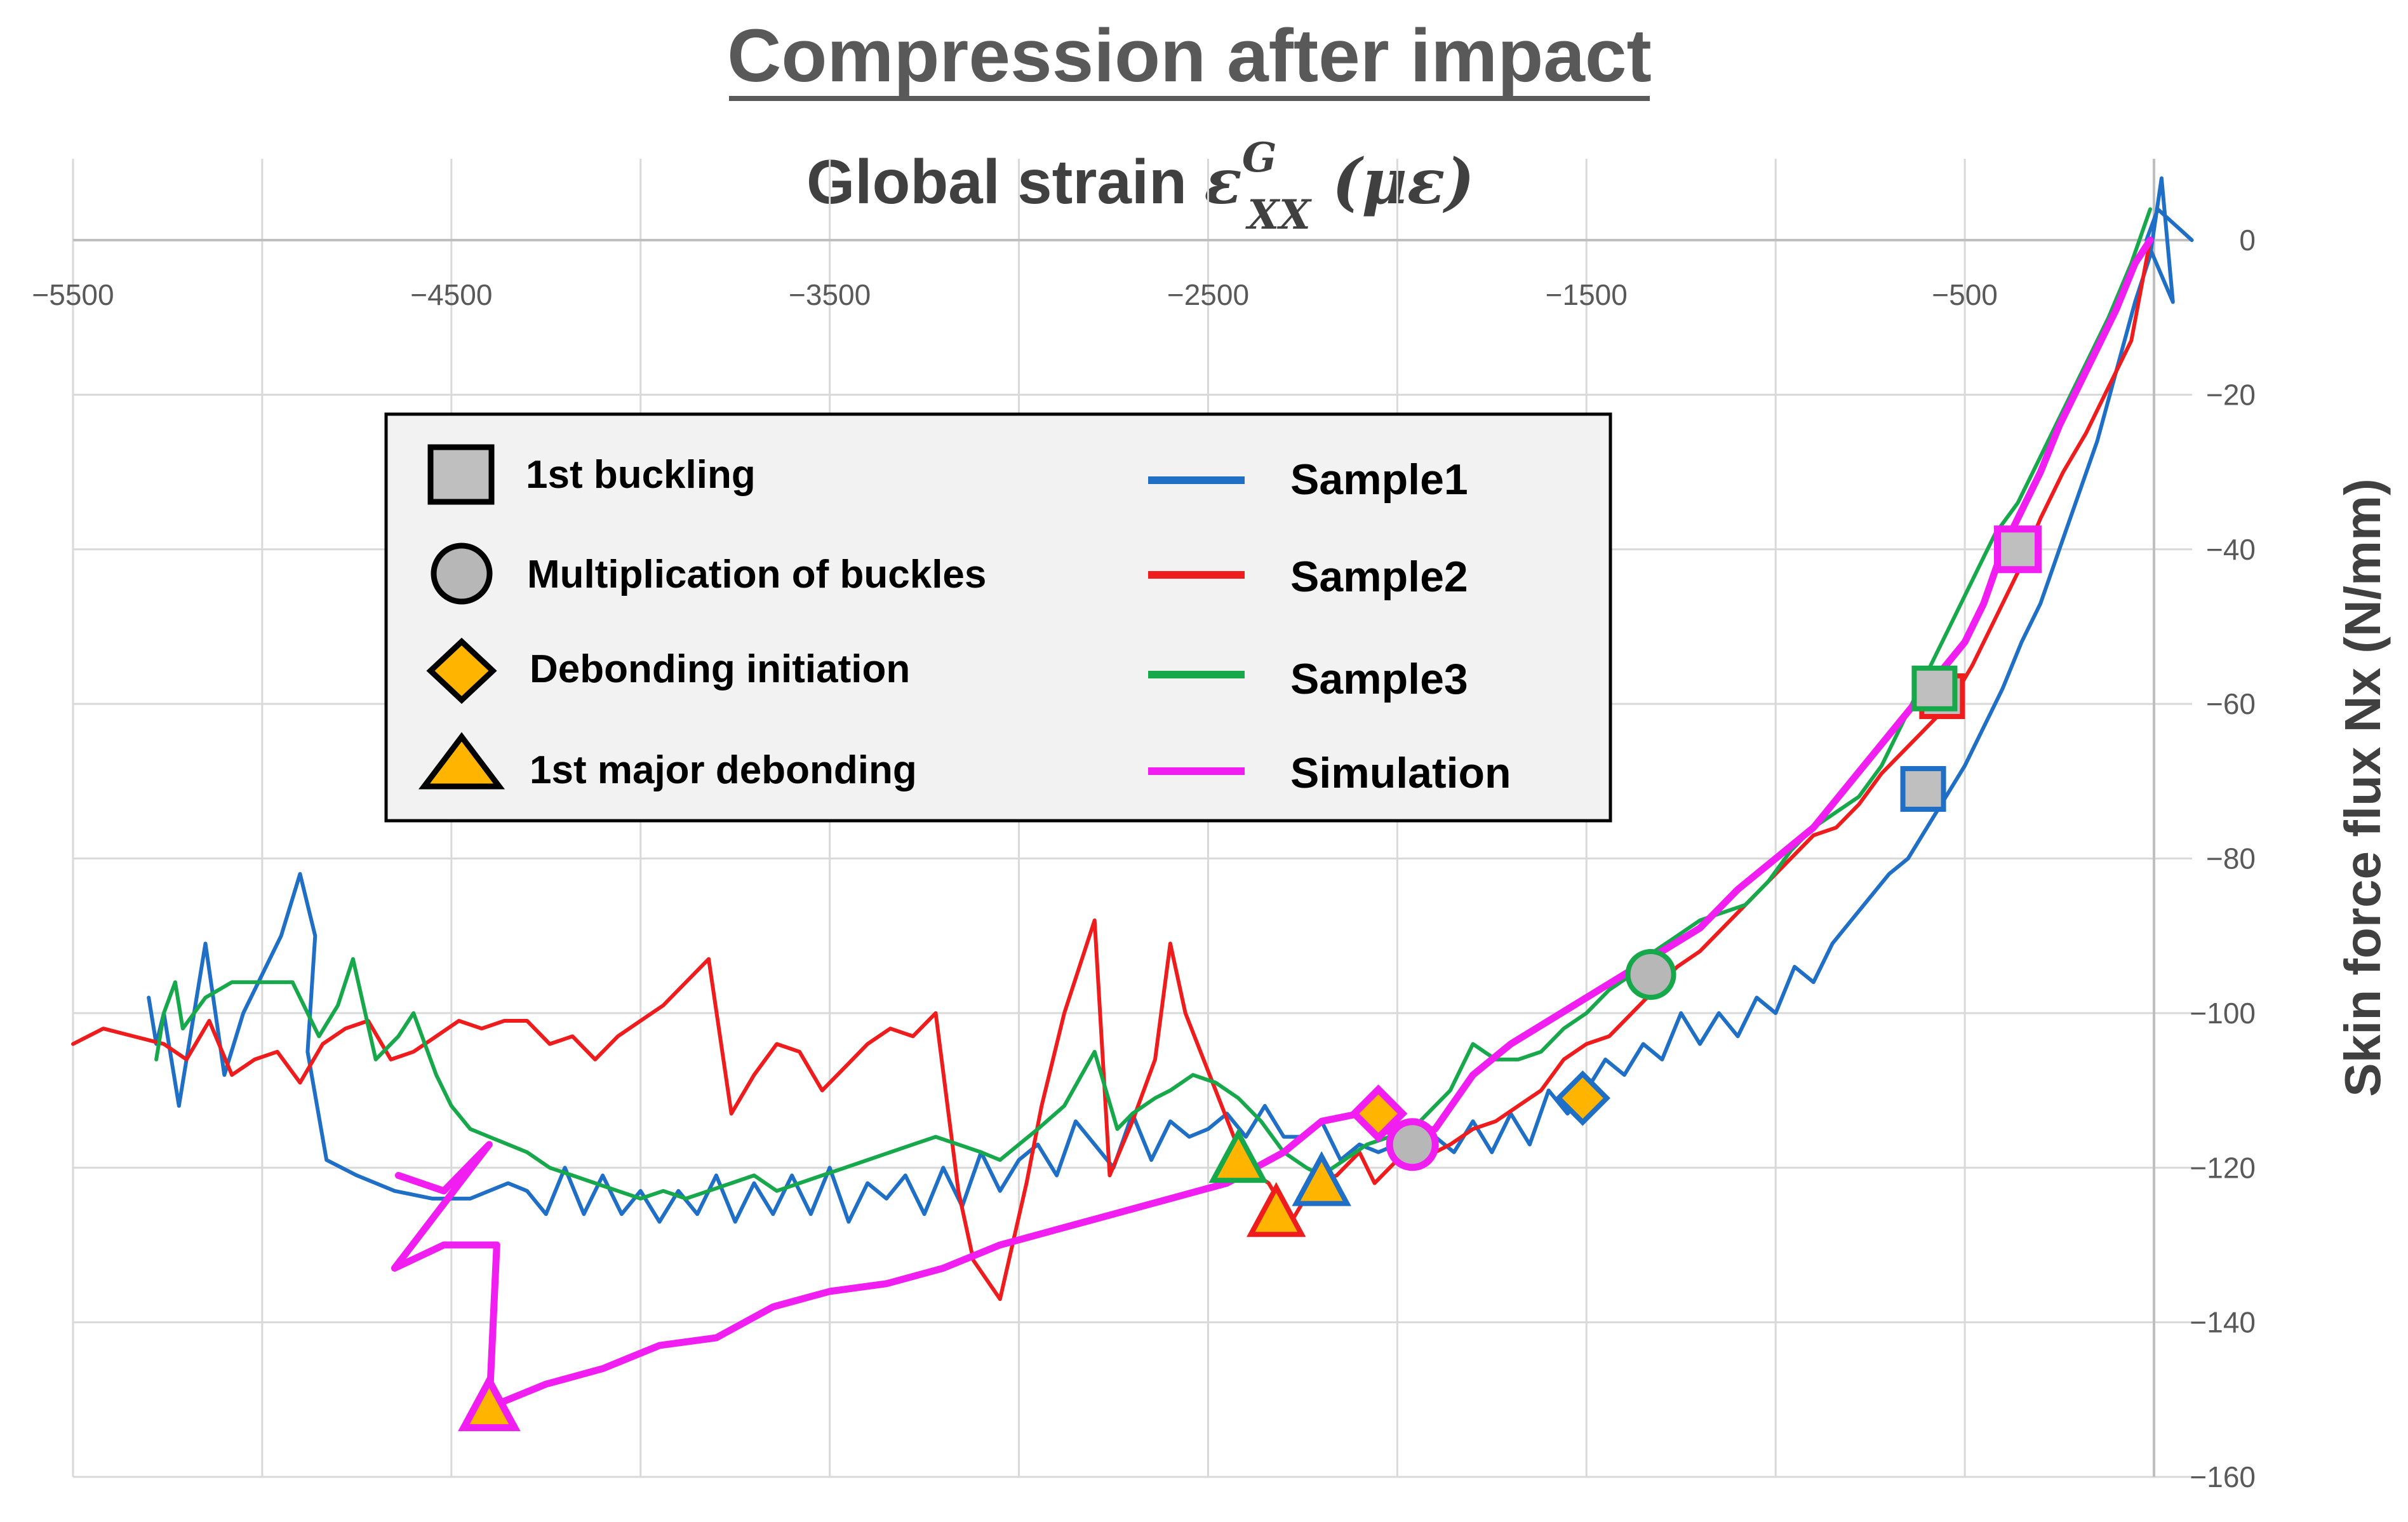  What do you see at coordinates (2248, 241) in the screenshot?
I see `y-tick-label: 0` at bounding box center [2248, 241].